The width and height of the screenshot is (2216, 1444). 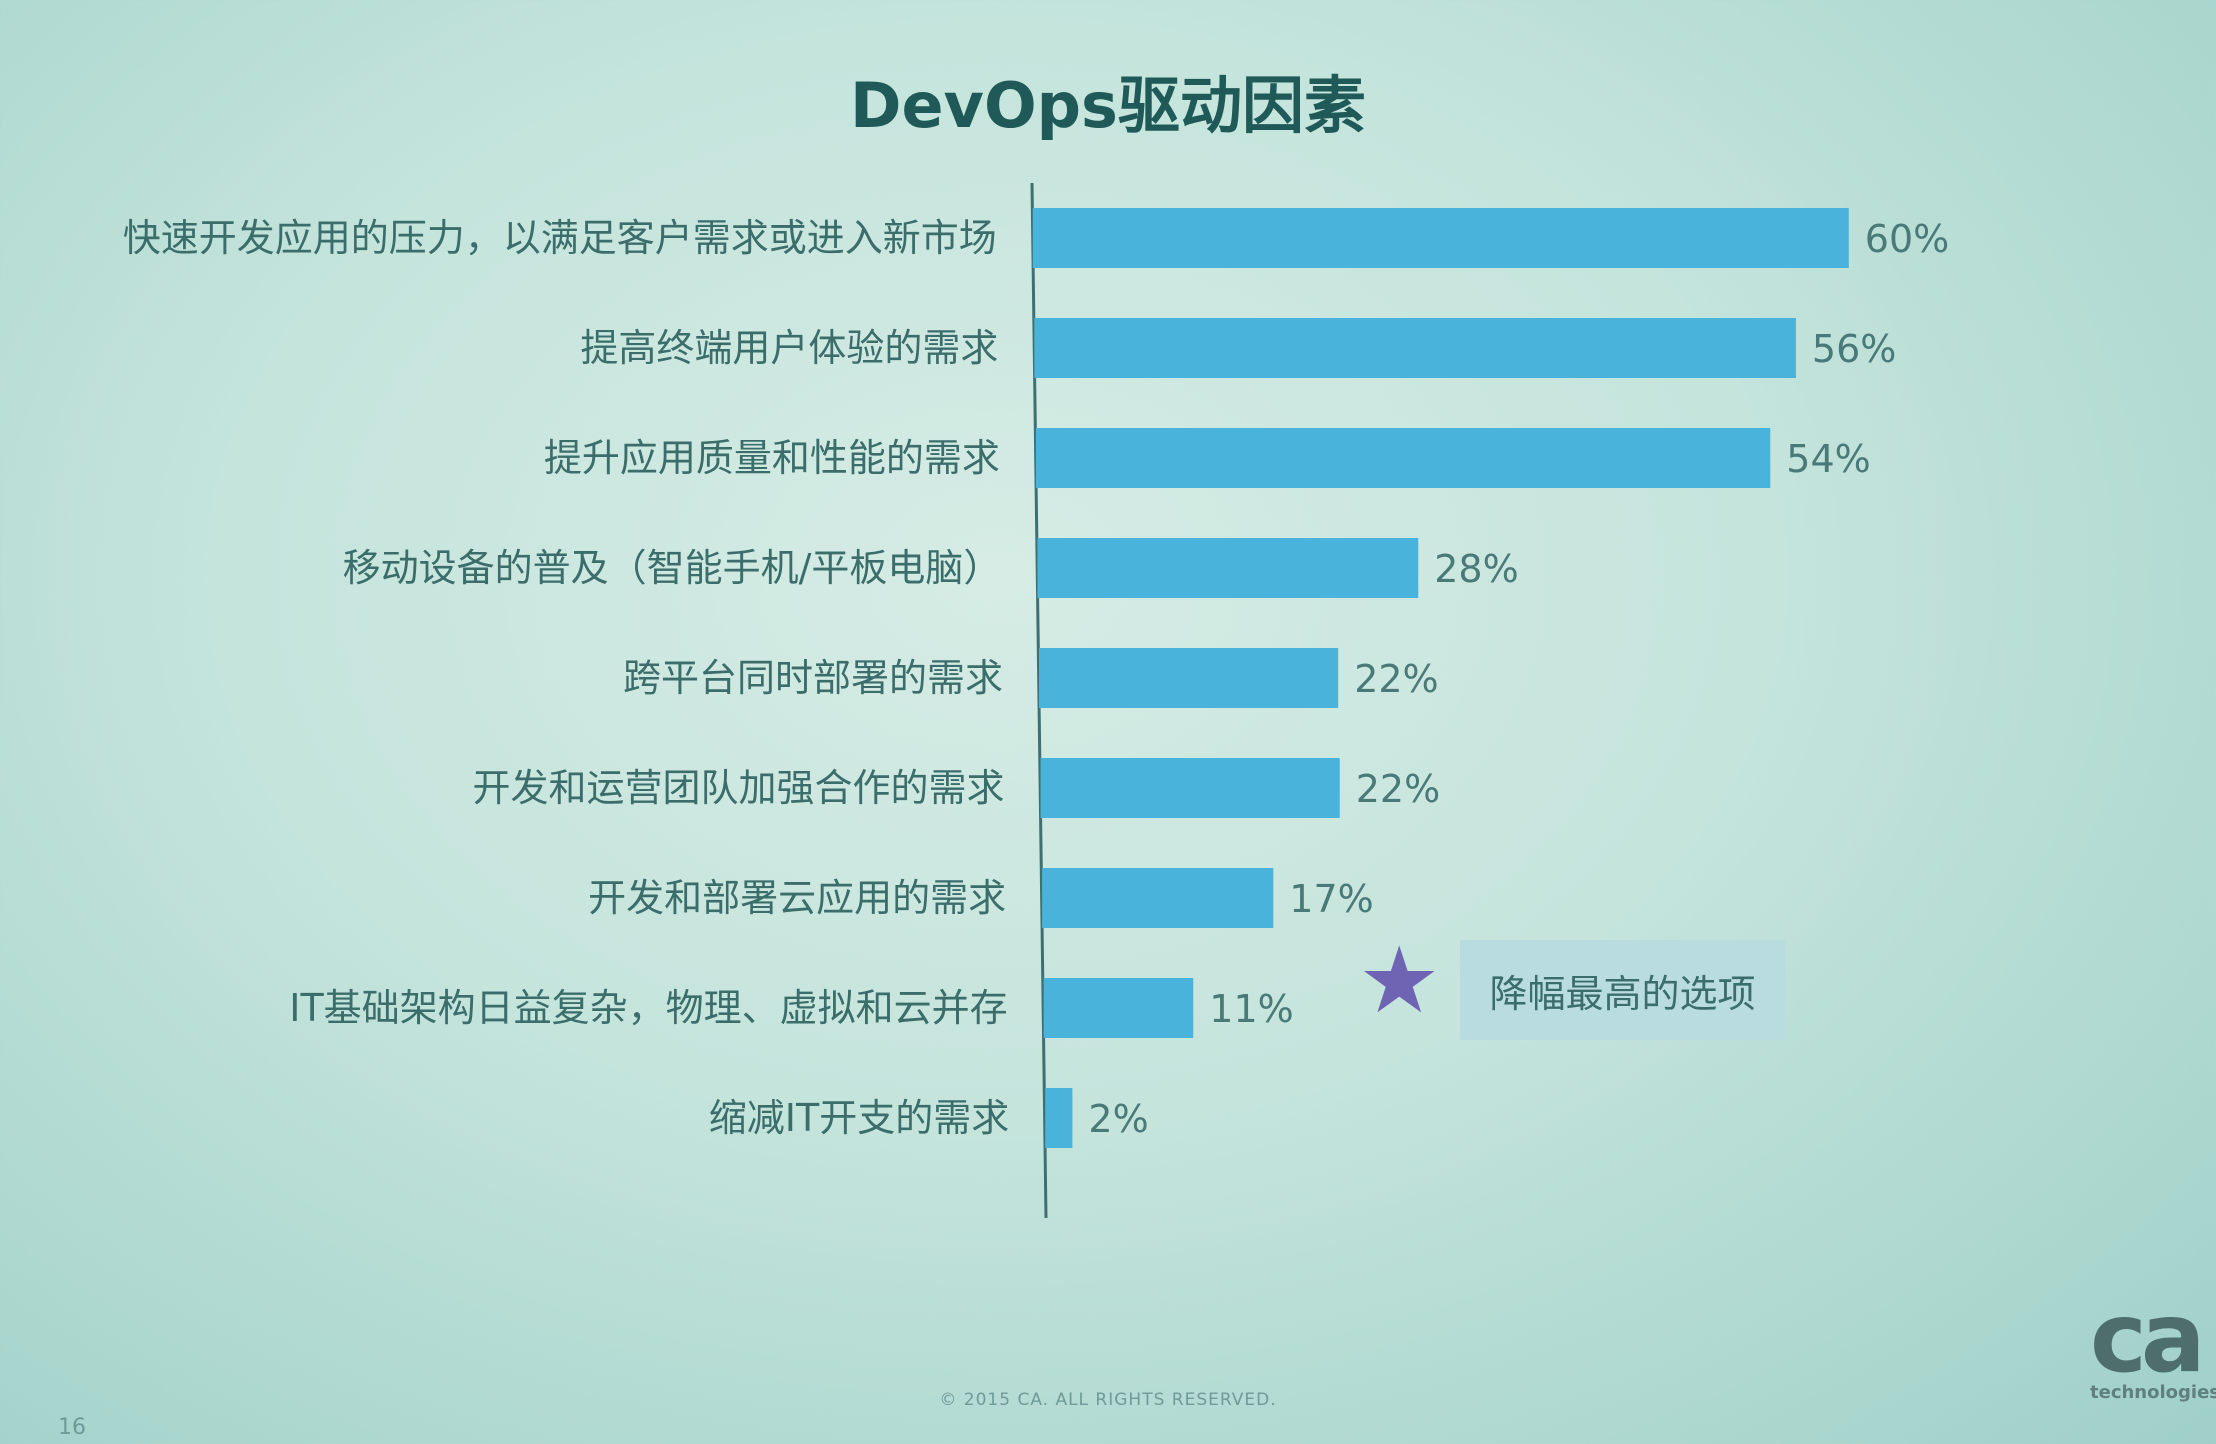 I want to click on copyright-footer: © 2015 CA. ALL RIGHTS RESERVED., so click(x=1108, y=1400).